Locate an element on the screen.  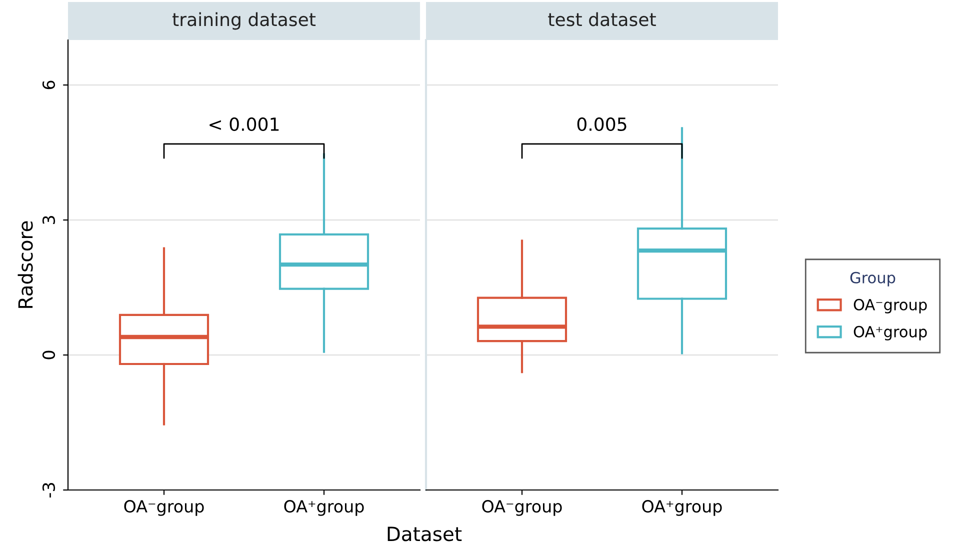
y-tick-label: 6 is located at coordinates (49, 85).